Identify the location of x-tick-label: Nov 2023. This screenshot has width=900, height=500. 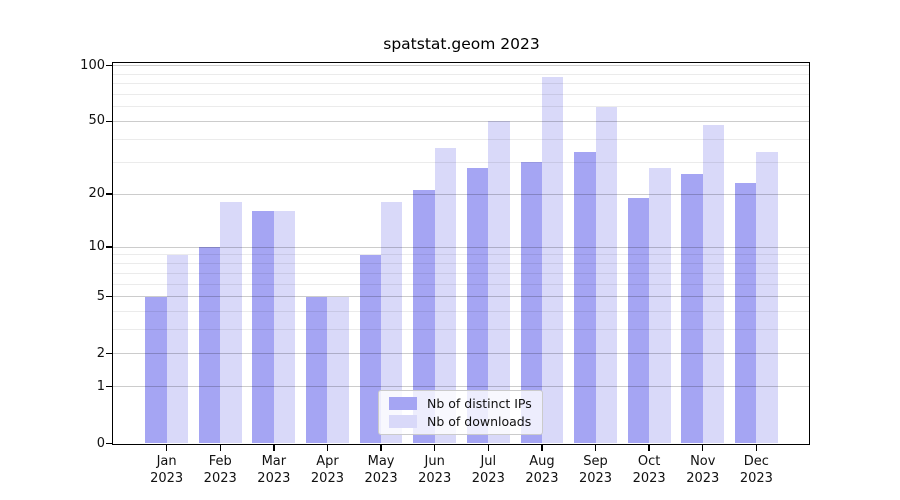
(703, 469).